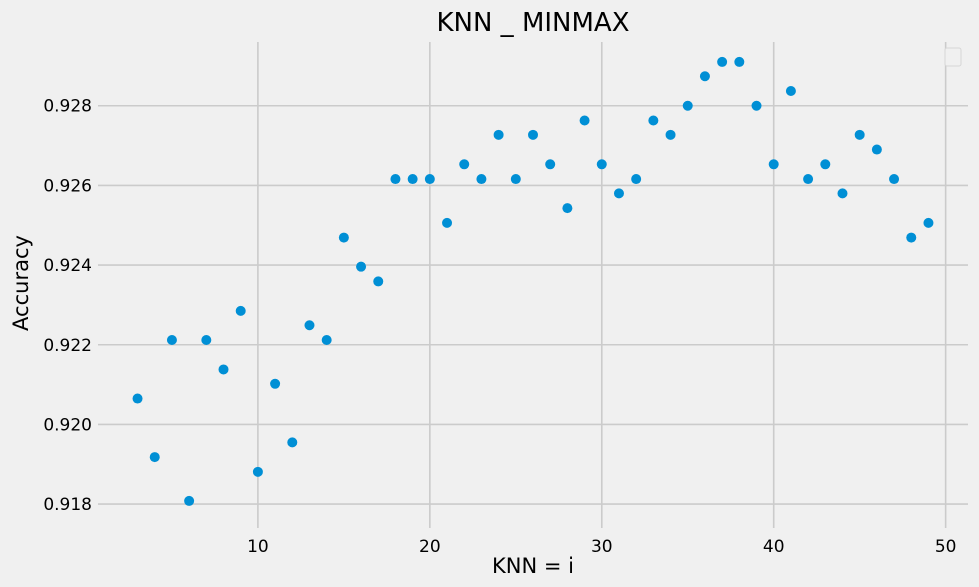 Image resolution: width=979 pixels, height=587 pixels. Describe the element at coordinates (67, 425) in the screenshot. I see `y-tick-label: 0.920` at that location.